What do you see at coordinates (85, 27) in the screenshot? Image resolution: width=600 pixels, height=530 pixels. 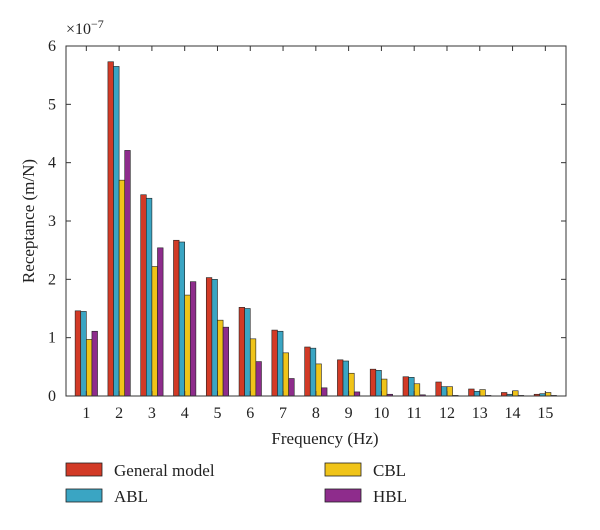 I see `y-axis-multiplier: ×10⁻⁷` at bounding box center [85, 27].